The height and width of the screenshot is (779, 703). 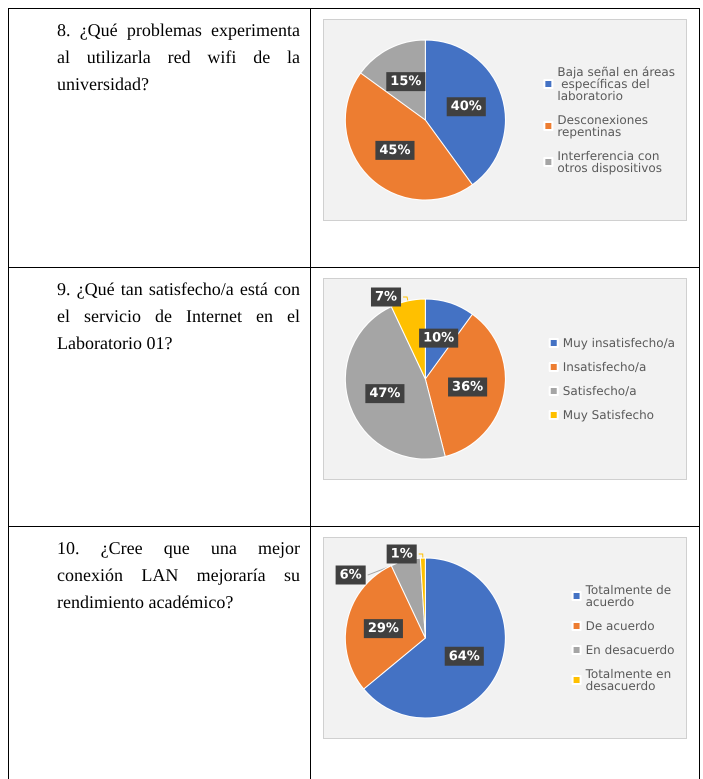 I want to click on data-label: 40%, so click(x=466, y=106).